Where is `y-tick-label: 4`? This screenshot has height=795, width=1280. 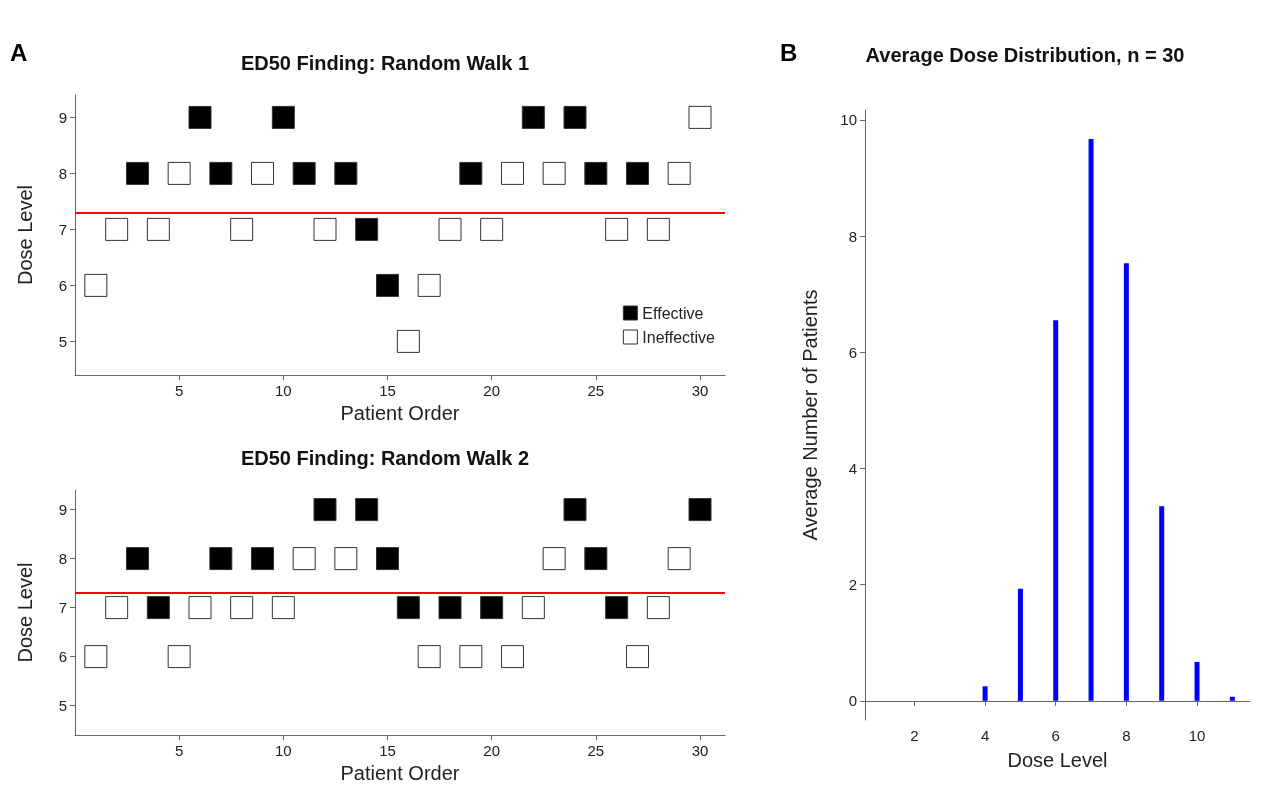
y-tick-label: 4 is located at coordinates (852, 468).